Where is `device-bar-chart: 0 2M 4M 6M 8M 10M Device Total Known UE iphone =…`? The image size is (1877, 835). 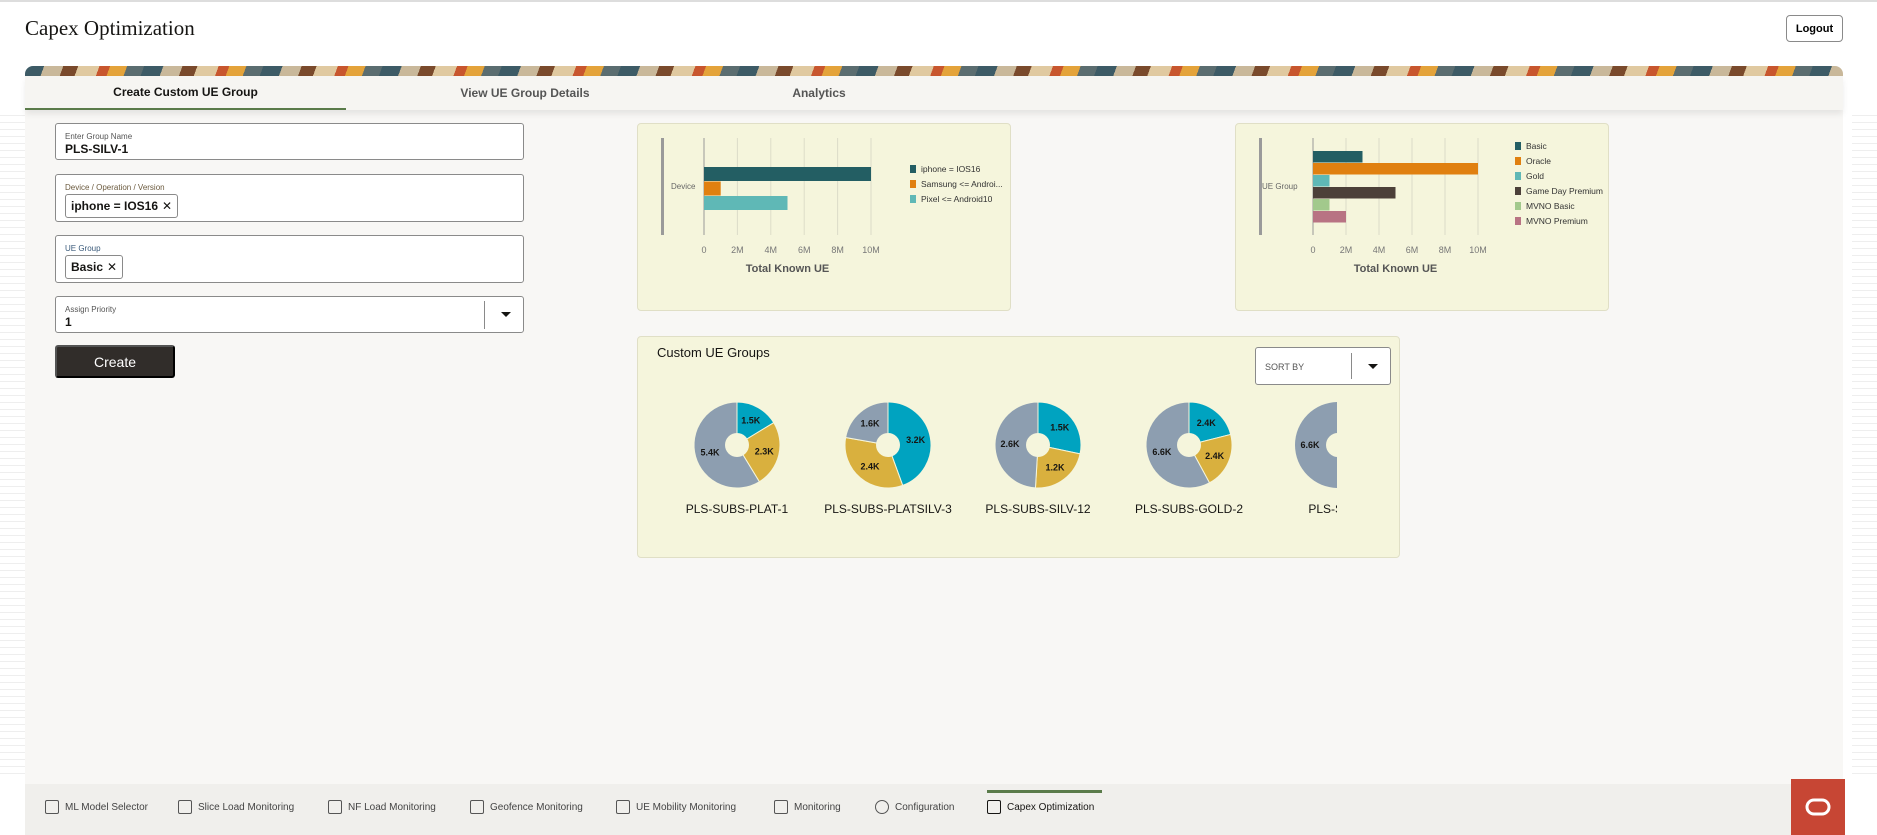 device-bar-chart: 0 2M 4M 6M 8M 10M Device Total Known UE iphone =… is located at coordinates (824, 217).